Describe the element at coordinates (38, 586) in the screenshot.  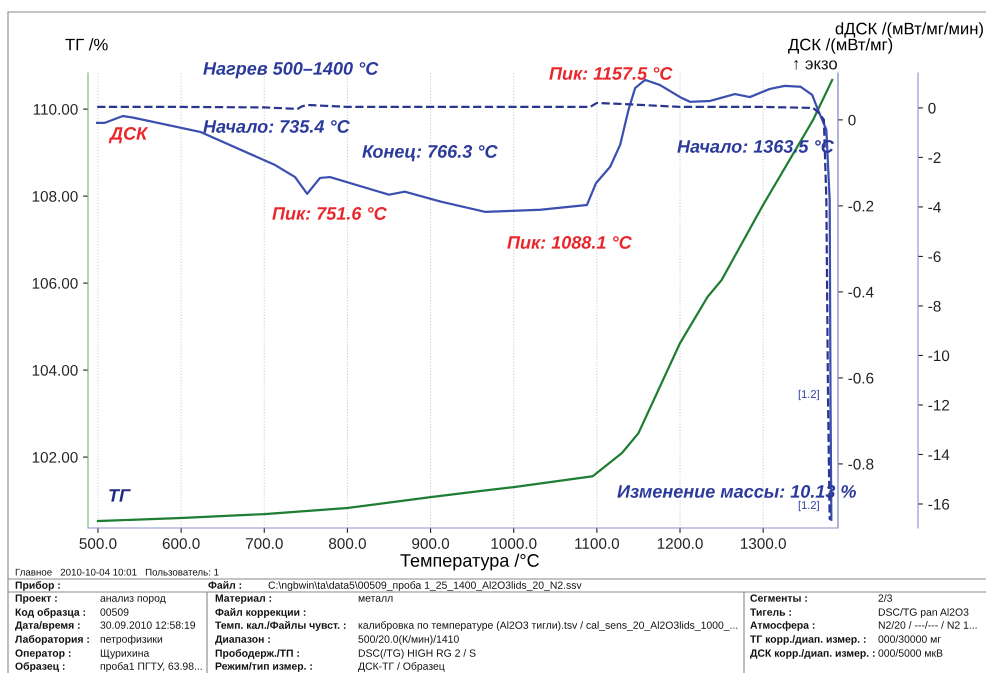
I see `text: Прибор :` at that location.